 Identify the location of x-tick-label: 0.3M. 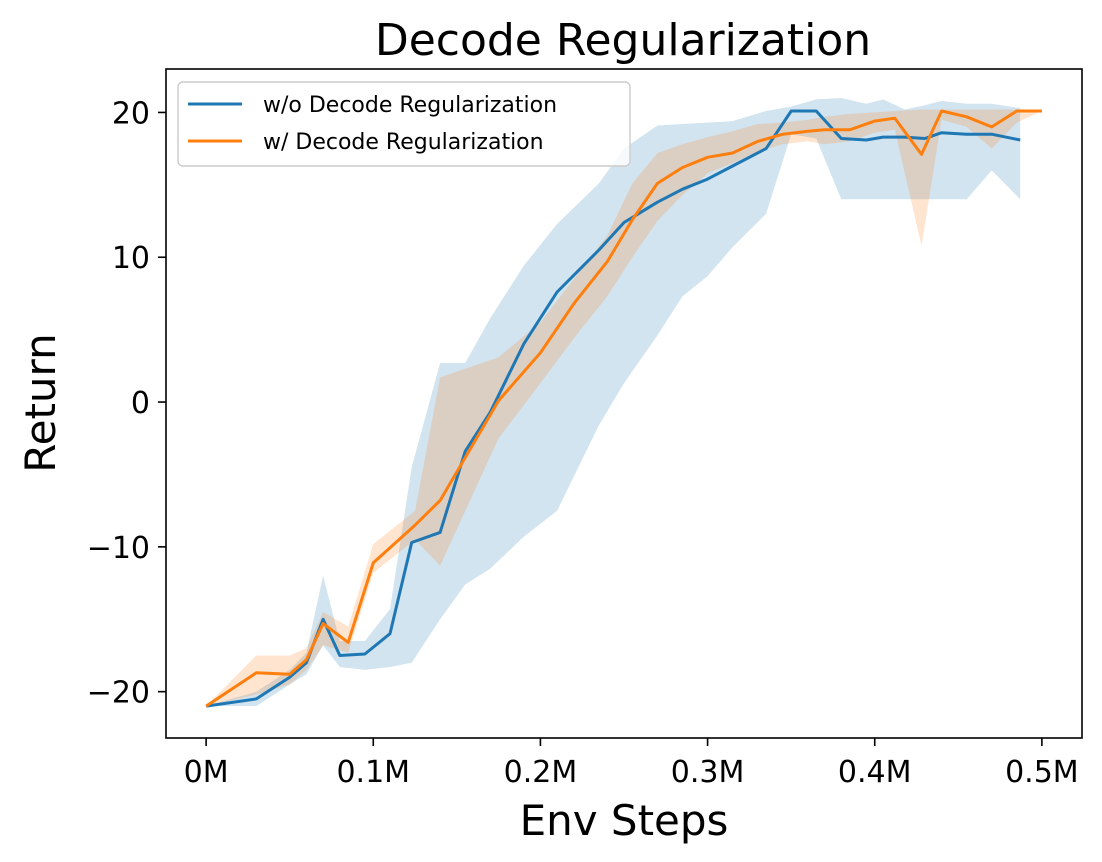
(708, 772).